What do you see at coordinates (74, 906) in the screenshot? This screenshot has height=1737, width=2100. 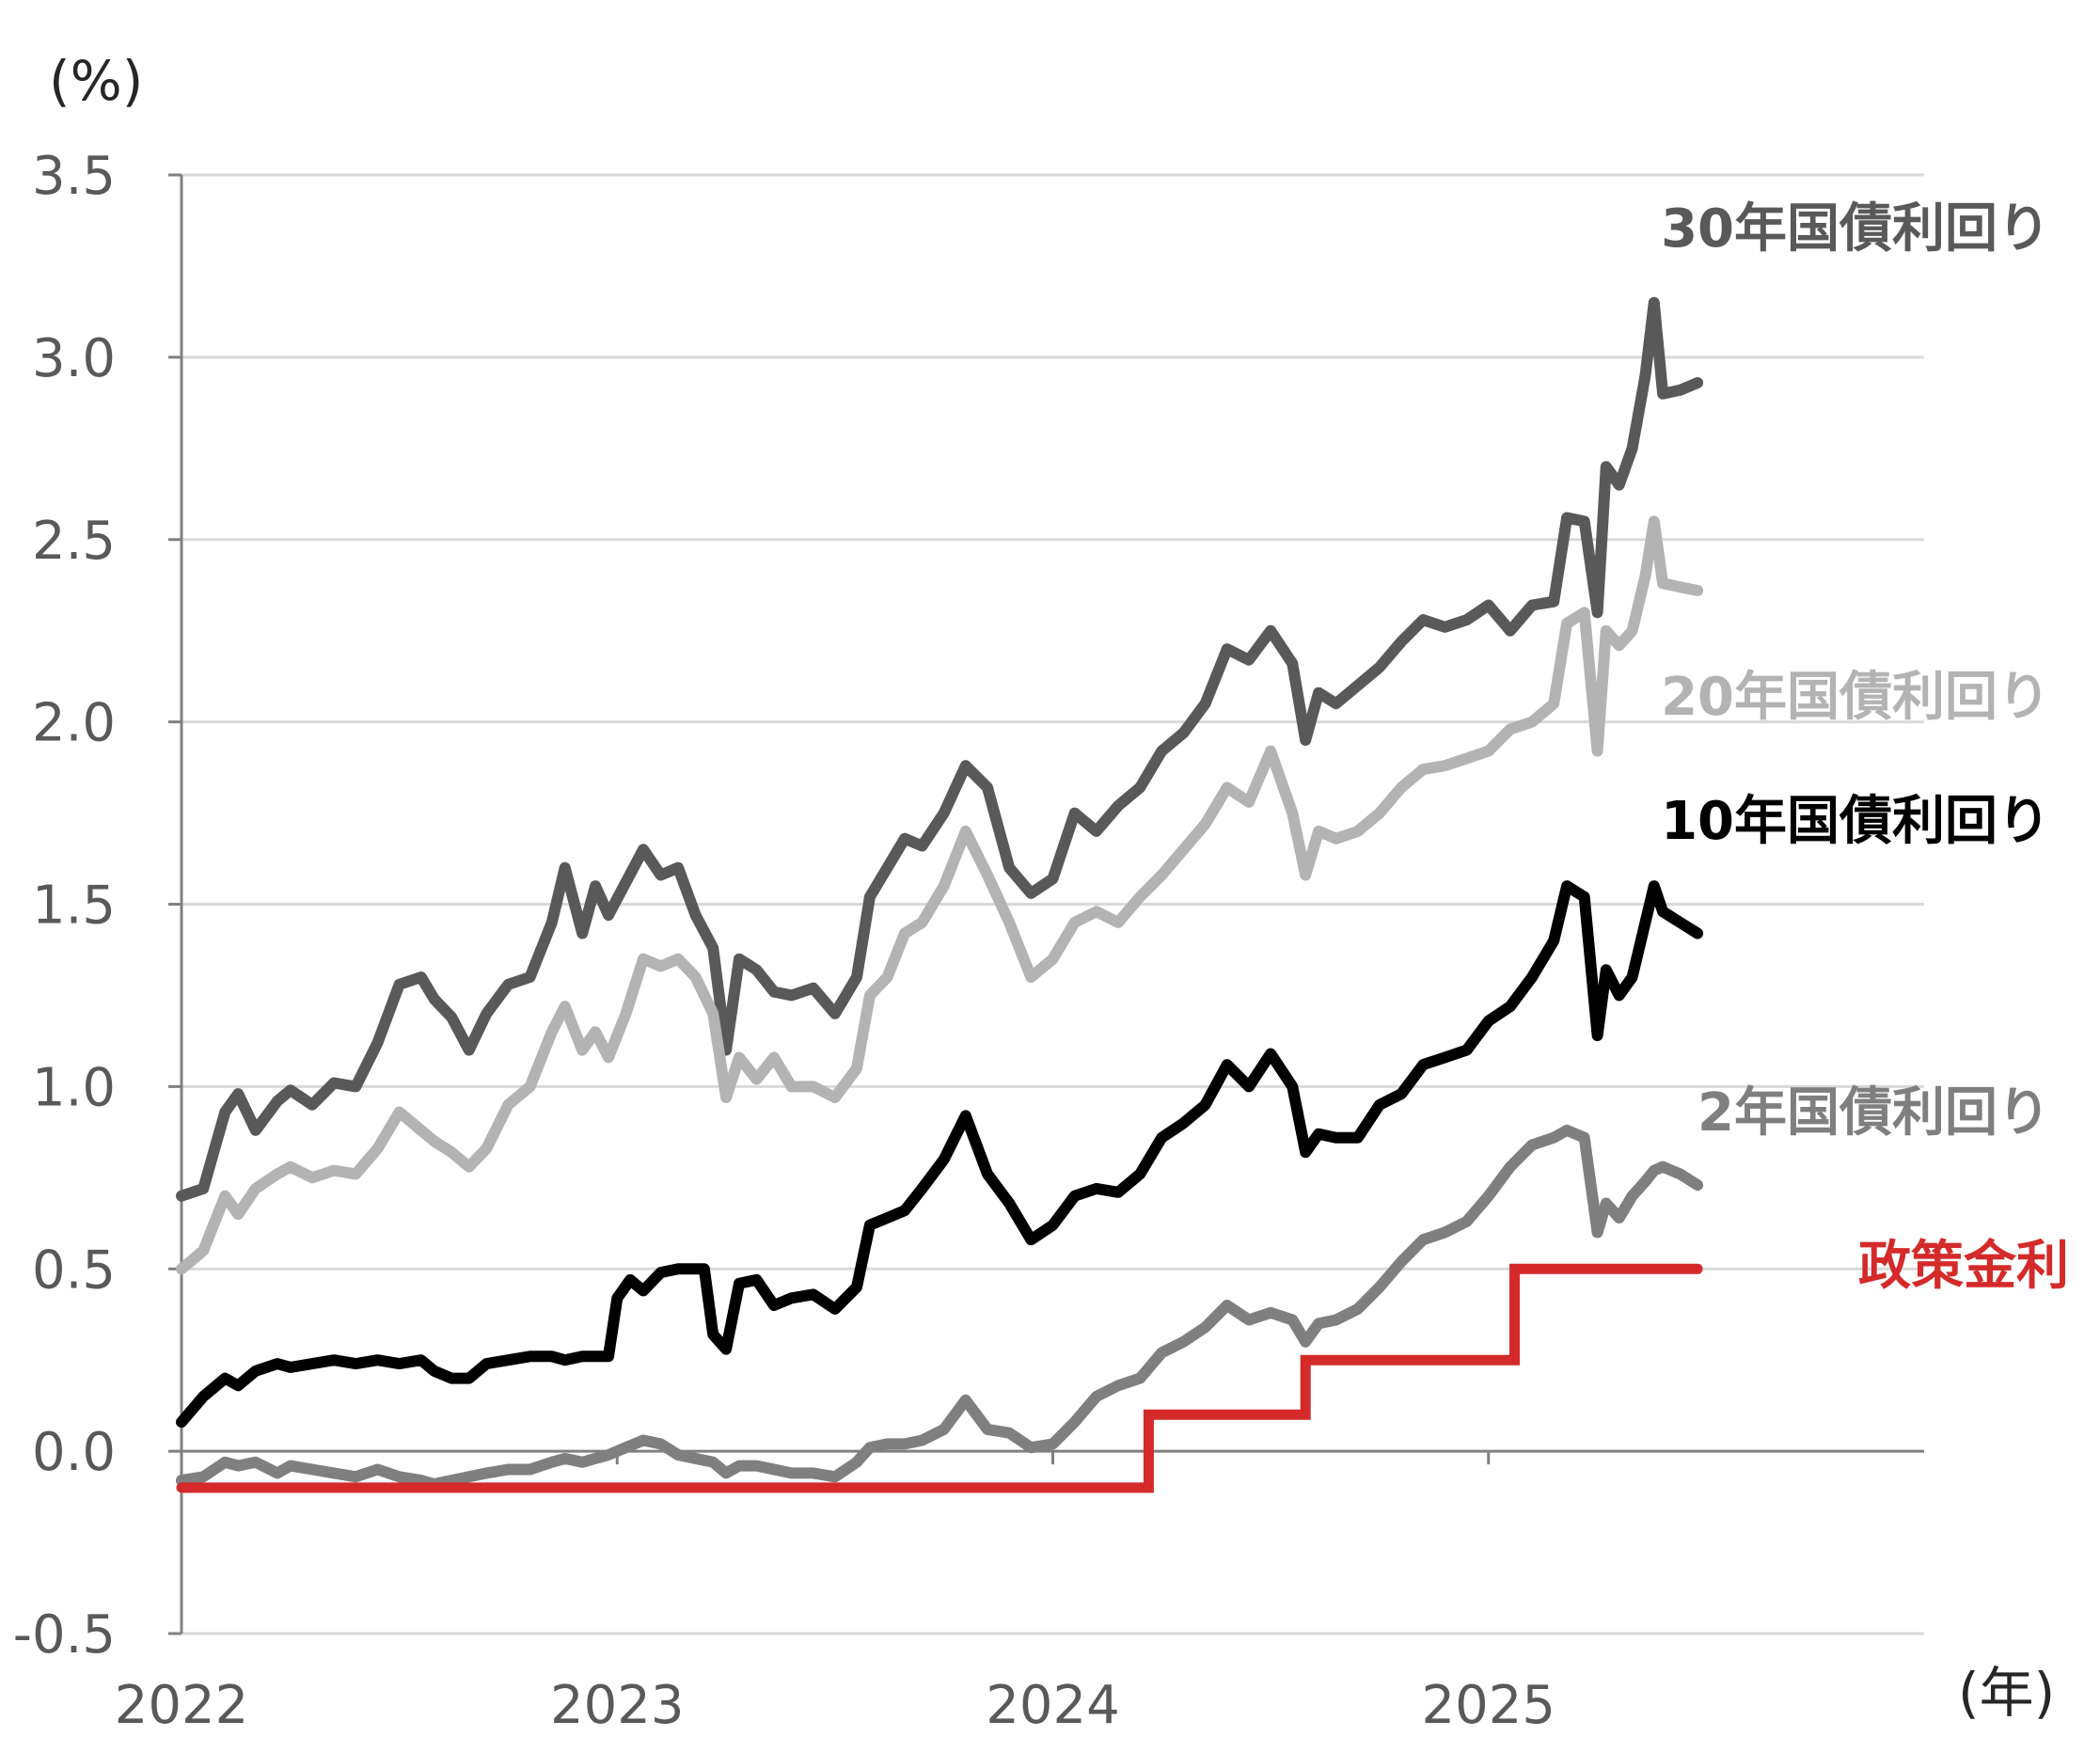 I see `y-tick-label: 1.5` at bounding box center [74, 906].